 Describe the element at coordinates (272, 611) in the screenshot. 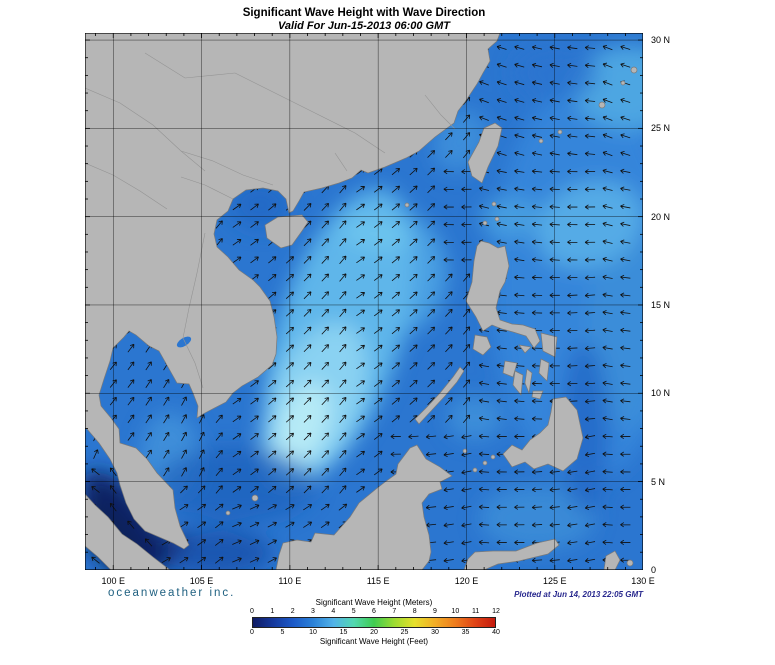

I see `meters-tick: 1` at that location.